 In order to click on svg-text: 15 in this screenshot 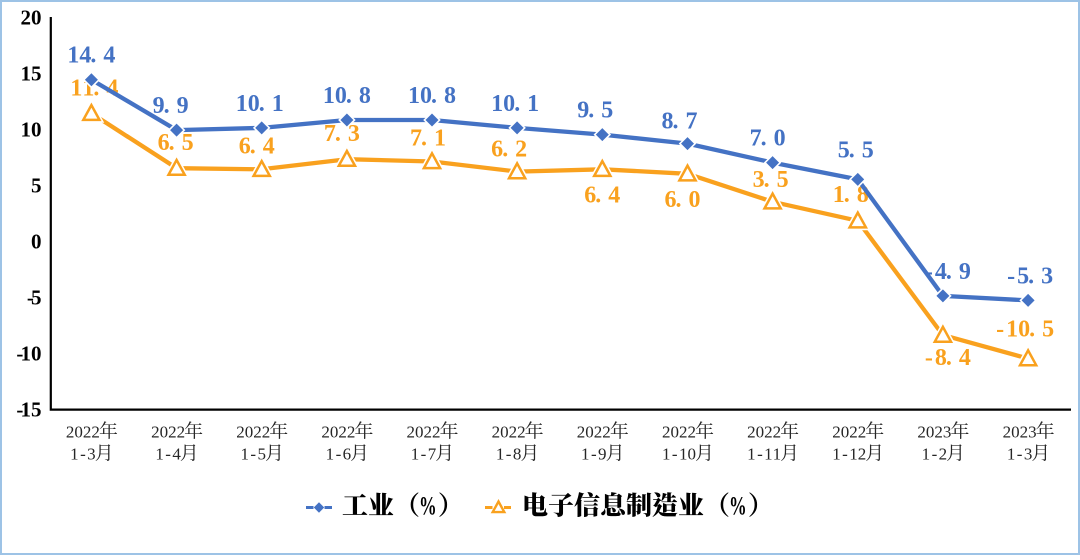, I will do `click(31, 73)`.